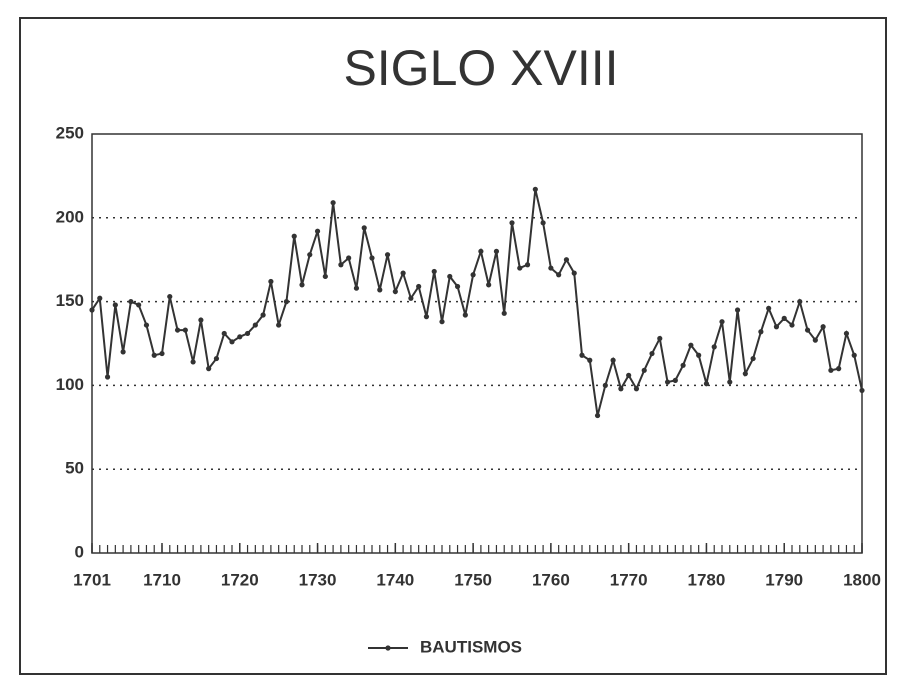 The width and height of the screenshot is (907, 682). What do you see at coordinates (79, 551) in the screenshot?
I see `y-tick-label: 0` at bounding box center [79, 551].